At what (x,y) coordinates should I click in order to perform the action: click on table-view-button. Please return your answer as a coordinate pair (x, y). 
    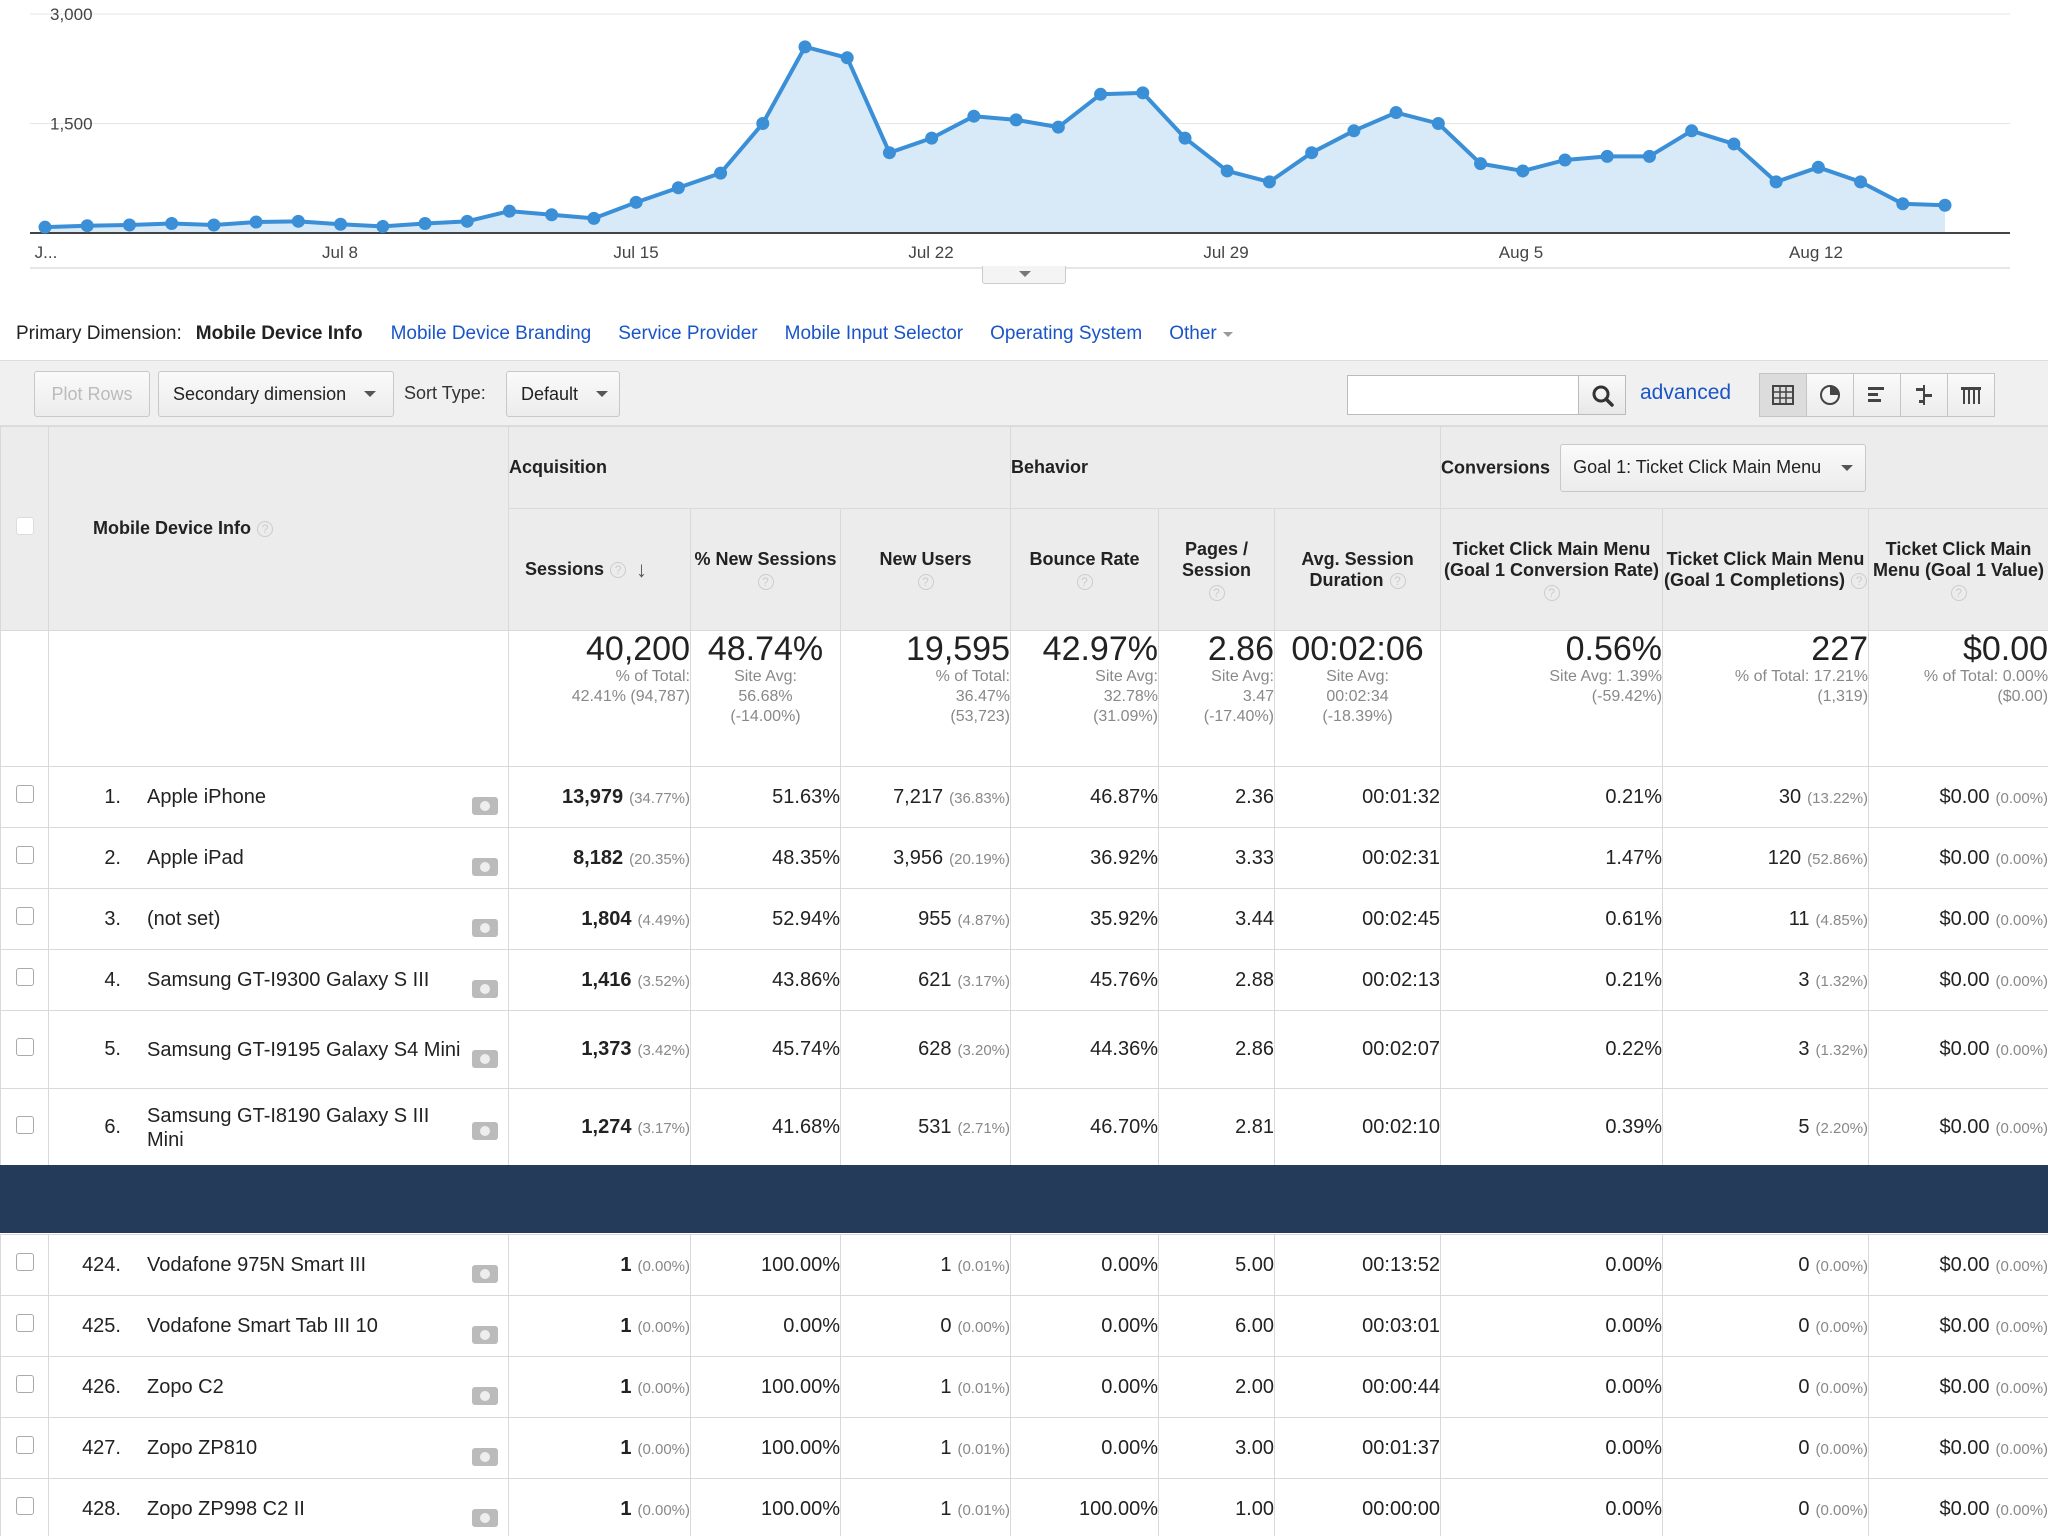
    Looking at the image, I should click on (1783, 395).